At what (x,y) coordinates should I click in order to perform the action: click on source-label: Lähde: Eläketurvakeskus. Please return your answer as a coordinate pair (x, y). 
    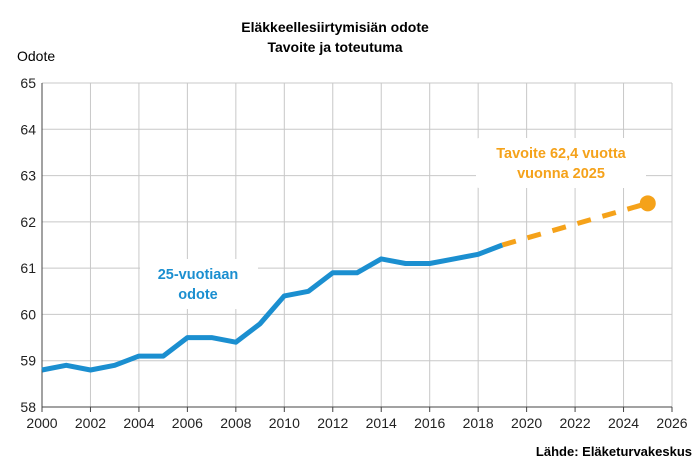
    Looking at the image, I should click on (614, 451).